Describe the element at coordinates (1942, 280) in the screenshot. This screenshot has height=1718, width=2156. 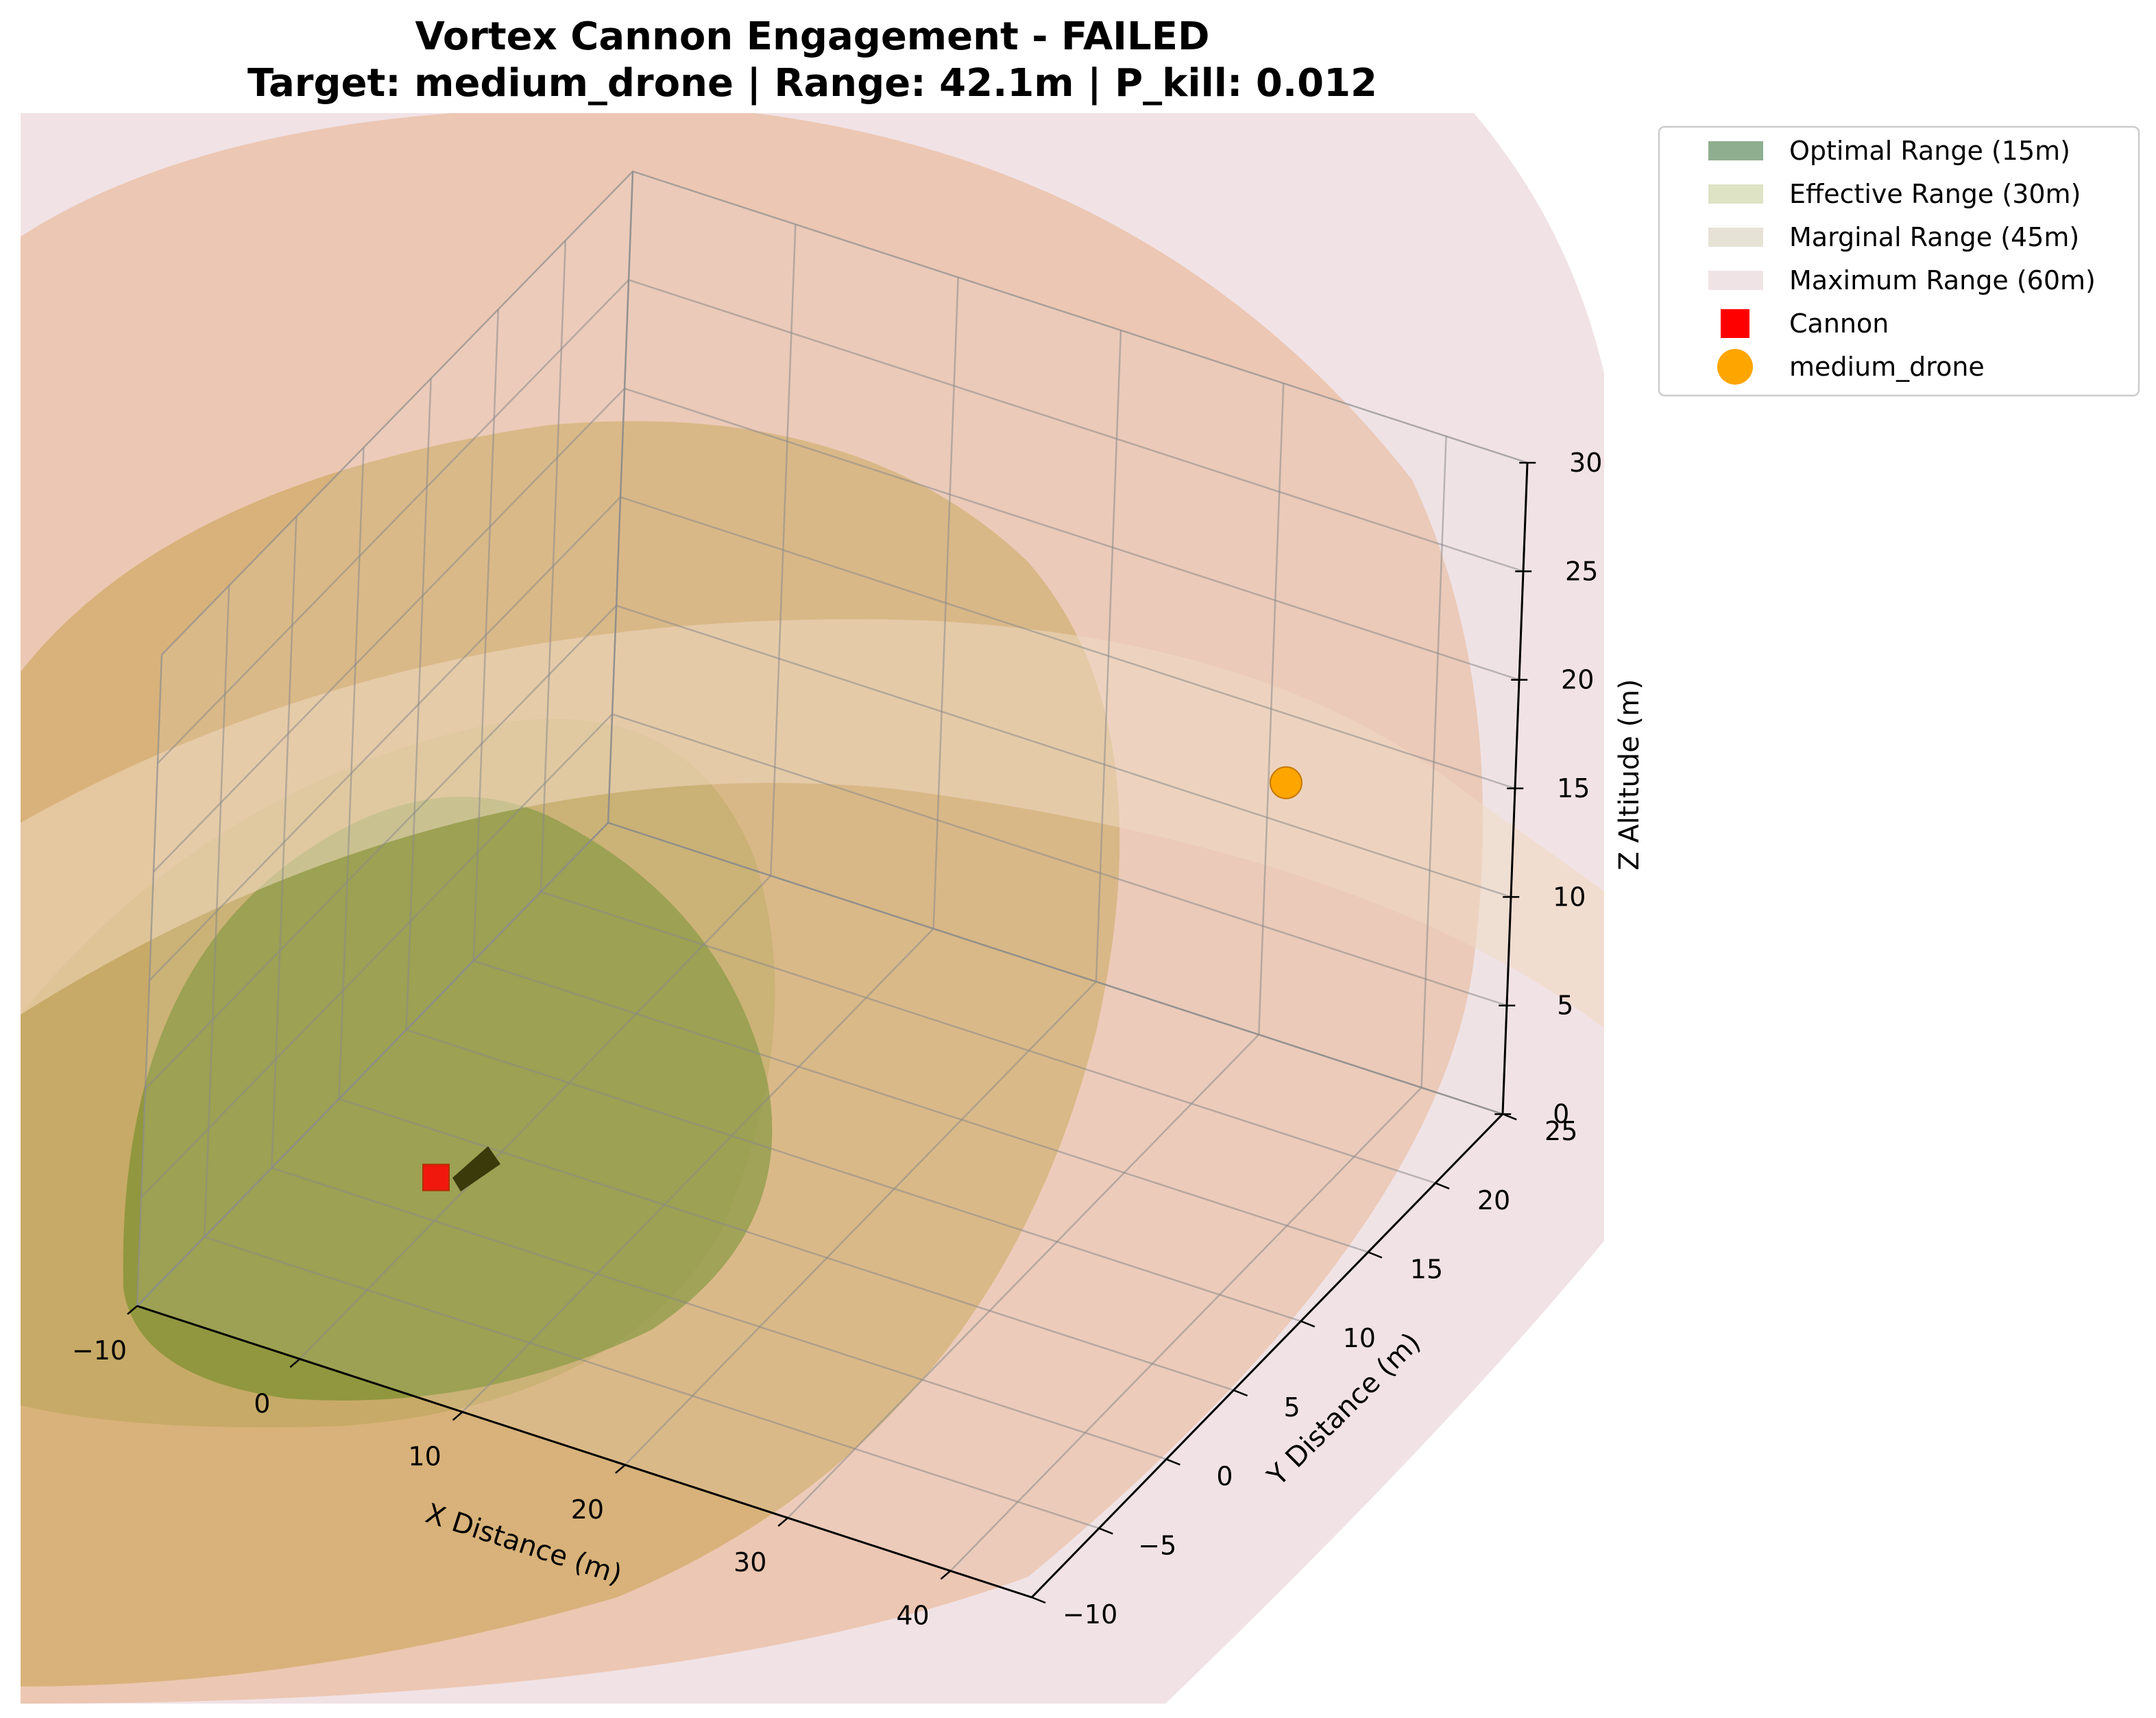
I see `legend-label: Maximum Range (60m)` at that location.